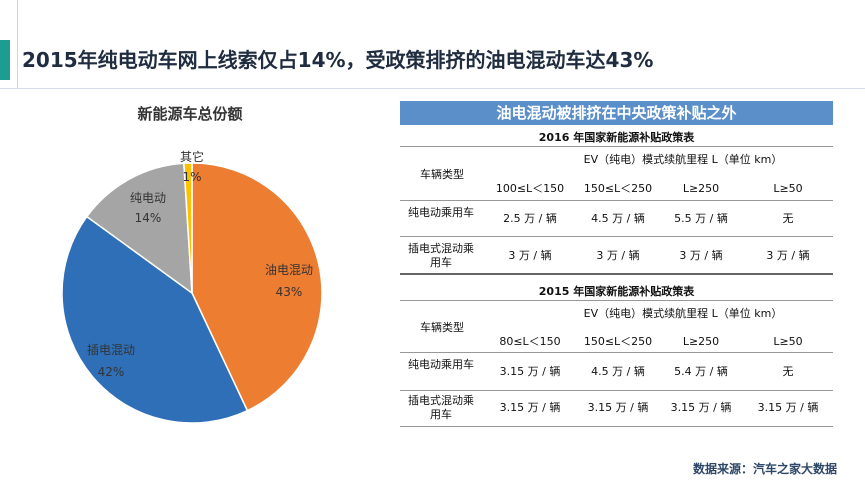  I want to click on decorative-horizontal-line, so click(432, 88).